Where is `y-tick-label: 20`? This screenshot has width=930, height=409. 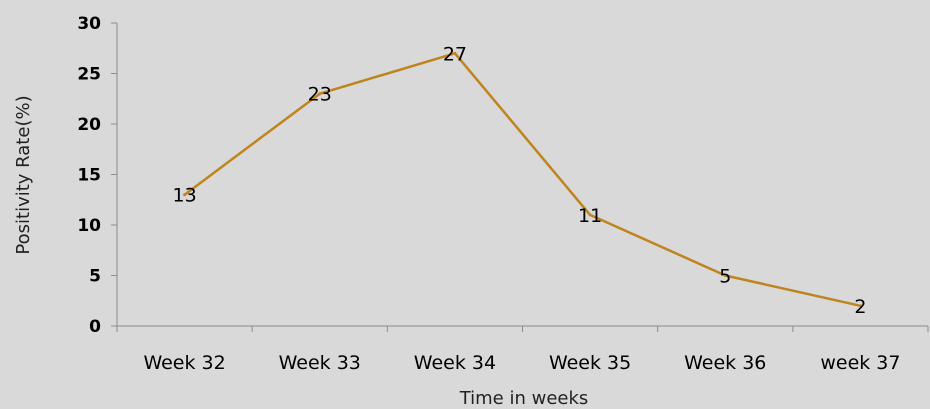 y-tick-label: 20 is located at coordinates (89, 125).